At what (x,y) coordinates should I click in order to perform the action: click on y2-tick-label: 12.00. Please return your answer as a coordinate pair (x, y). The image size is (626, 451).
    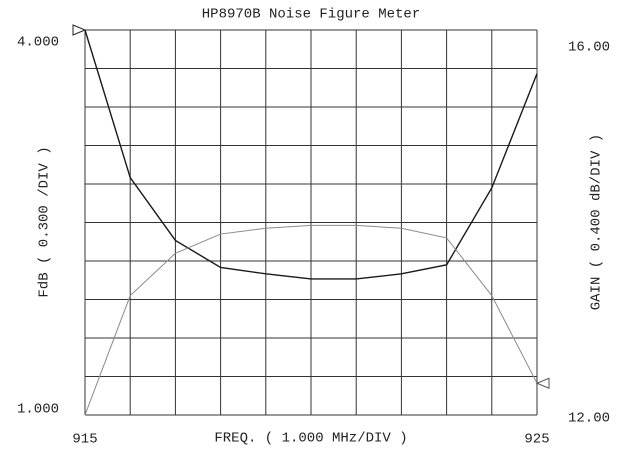
    Looking at the image, I should click on (589, 419).